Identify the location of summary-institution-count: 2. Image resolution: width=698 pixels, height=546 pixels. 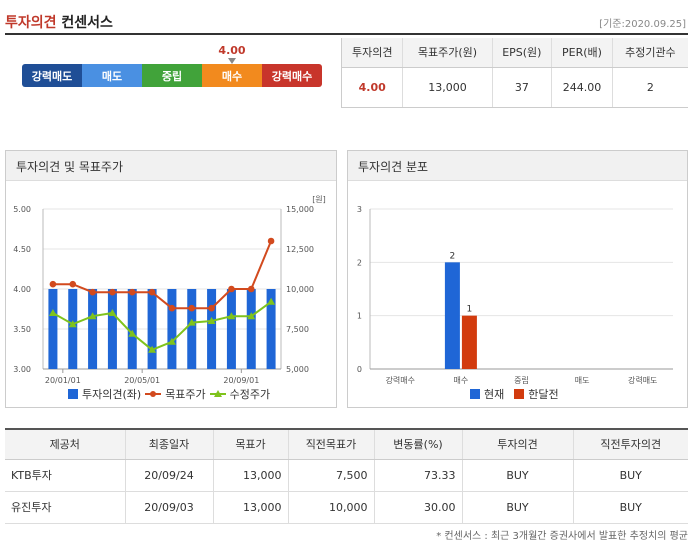
(649, 87).